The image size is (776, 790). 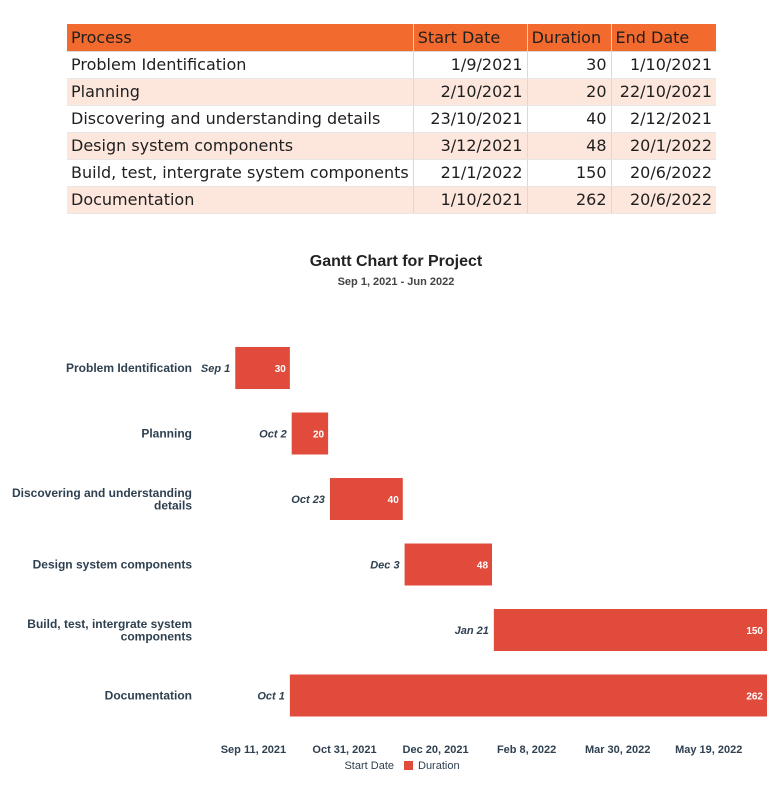 I want to click on duration-label: 150, so click(x=754, y=631).